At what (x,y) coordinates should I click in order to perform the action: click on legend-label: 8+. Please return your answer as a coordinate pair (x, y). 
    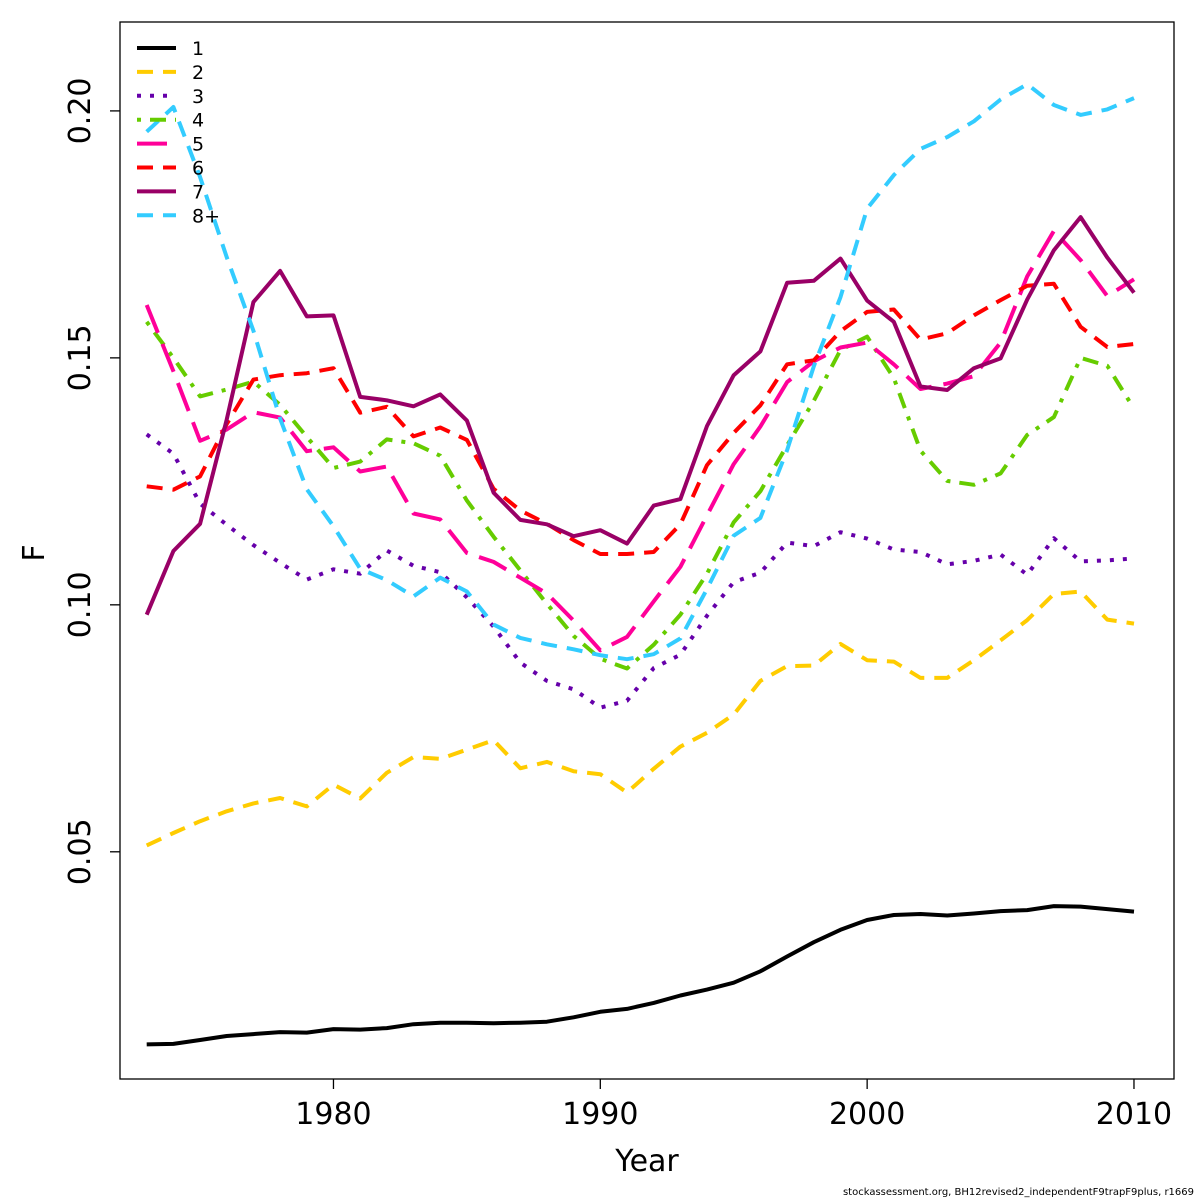
    Looking at the image, I should click on (206, 216).